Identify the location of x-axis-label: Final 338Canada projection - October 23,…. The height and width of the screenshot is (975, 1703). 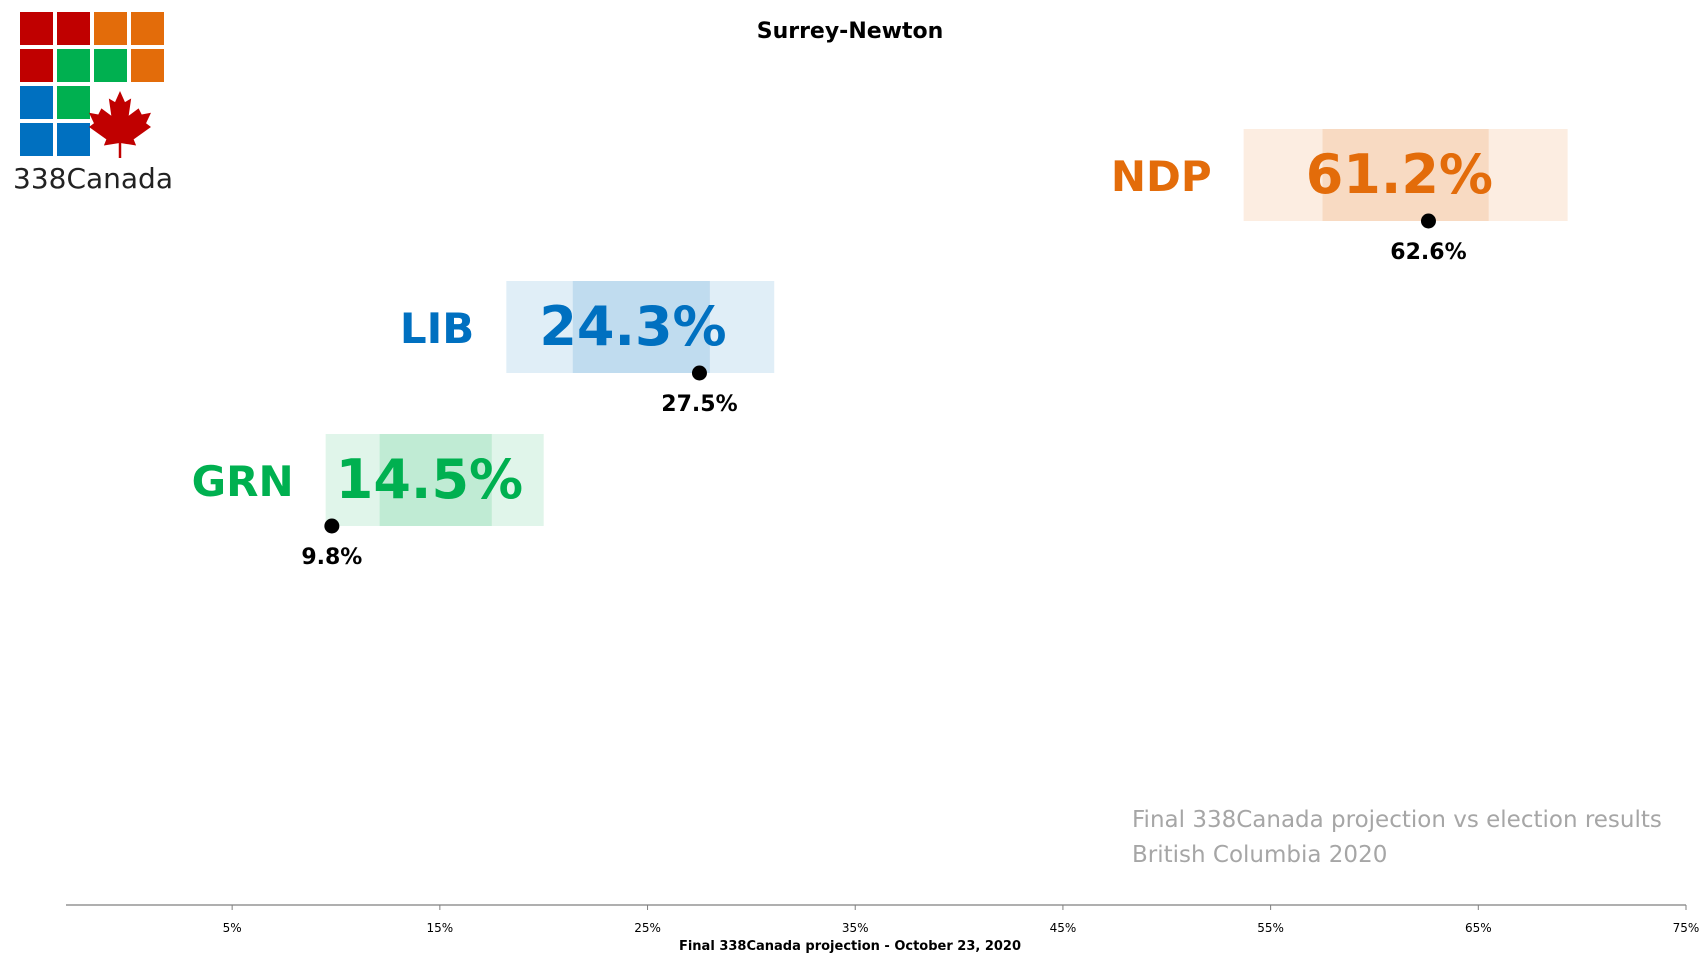
(850, 946).